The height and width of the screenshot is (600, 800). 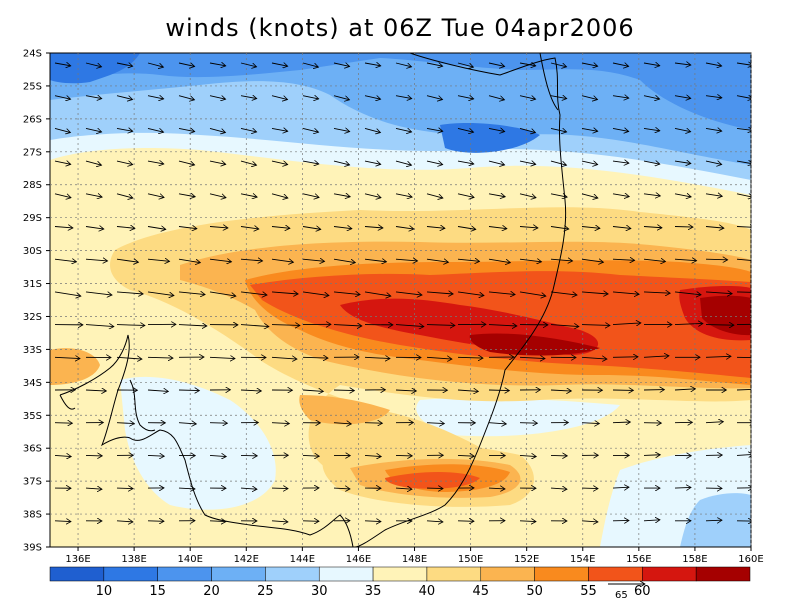 What do you see at coordinates (246, 559) in the screenshot?
I see `lon-tick-label: 142E` at bounding box center [246, 559].